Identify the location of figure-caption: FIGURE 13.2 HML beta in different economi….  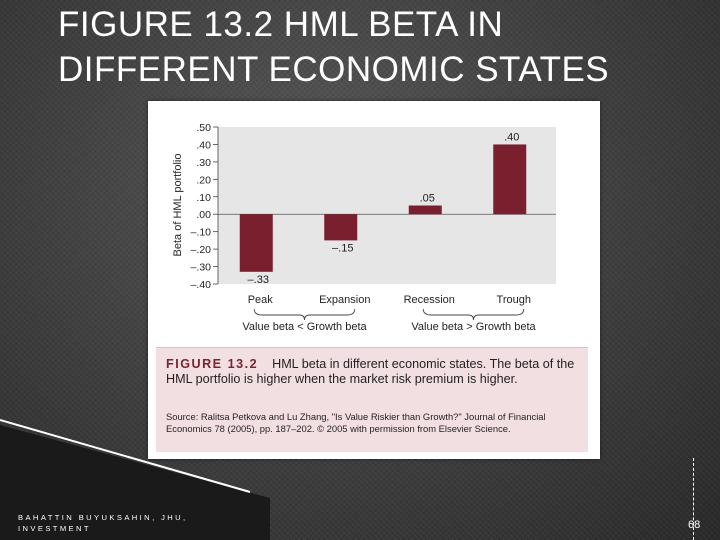
(373, 372).